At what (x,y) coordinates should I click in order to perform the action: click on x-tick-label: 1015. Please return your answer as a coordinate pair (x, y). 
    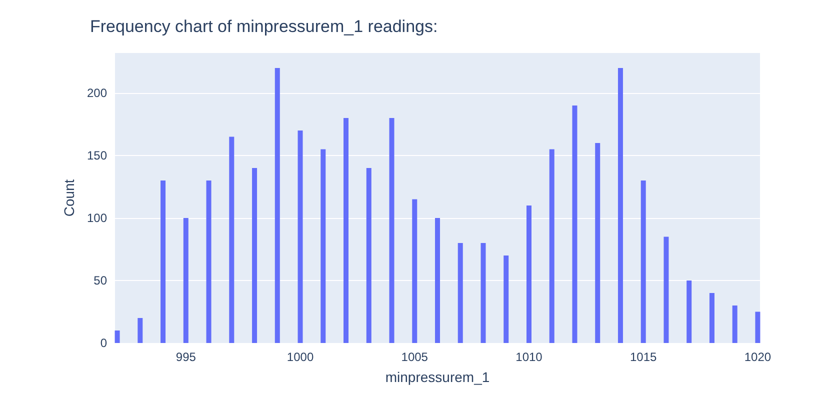
    Looking at the image, I should click on (644, 357).